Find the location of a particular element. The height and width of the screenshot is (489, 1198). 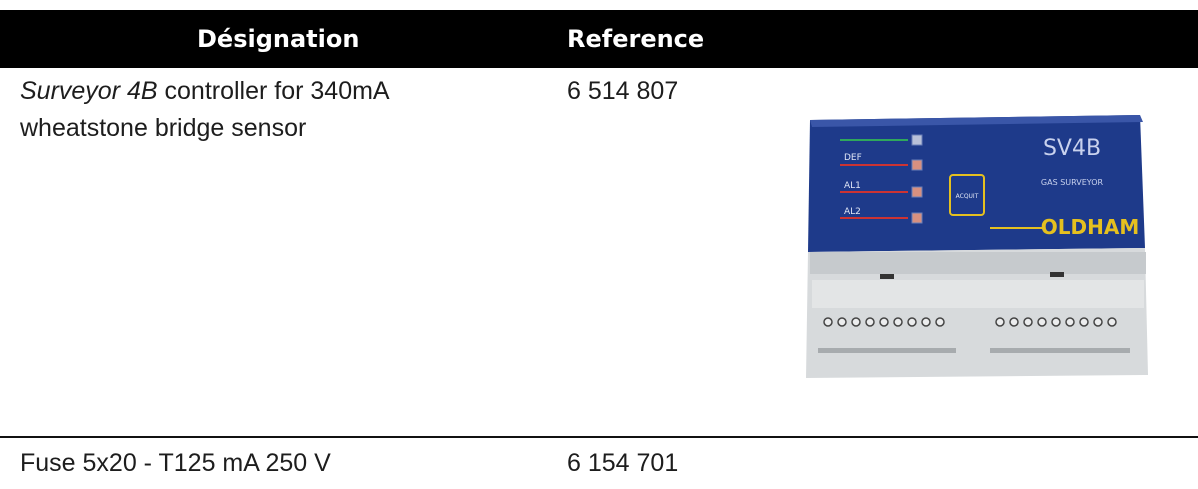

header-reference: Reference is located at coordinates (636, 39).